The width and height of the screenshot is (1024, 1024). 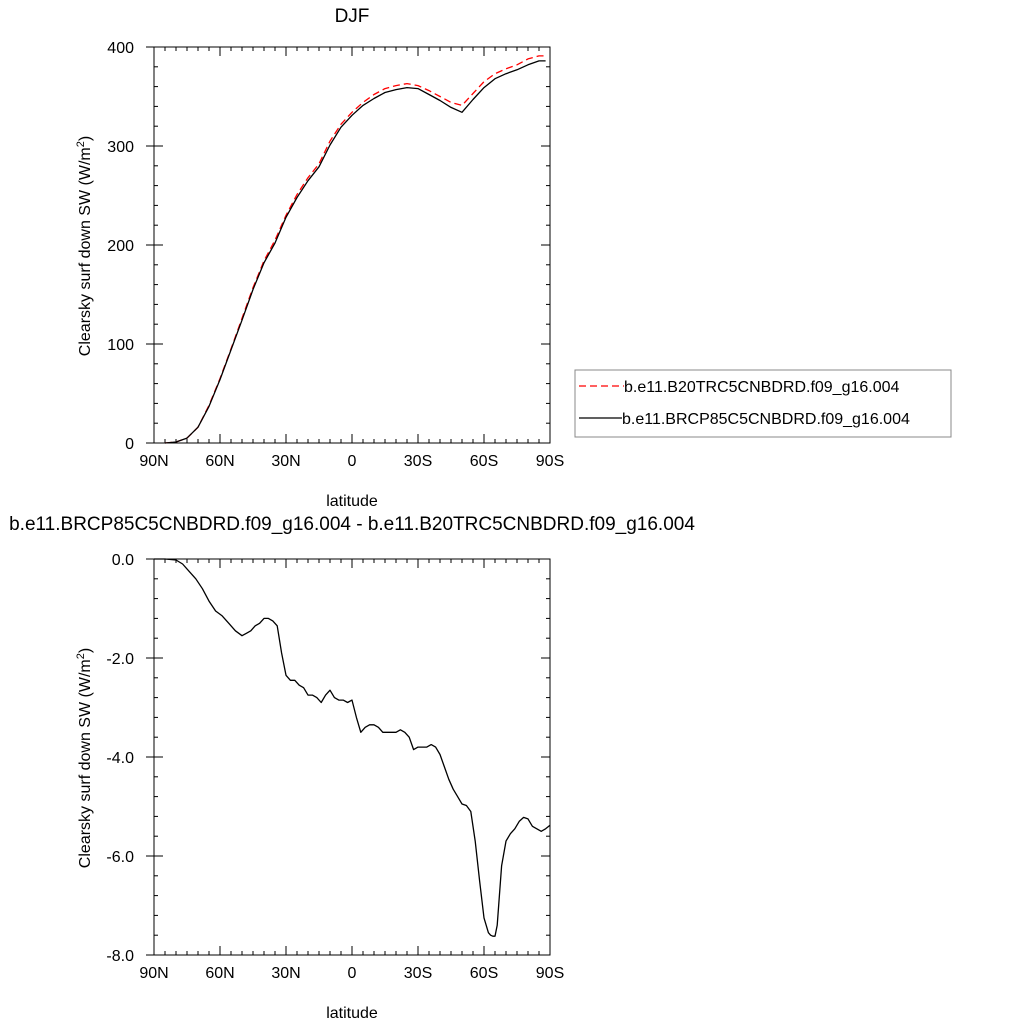 I want to click on bottom-chart-ylabel-main: Clearsky surf down SW (W/m, so click(x=85, y=763).